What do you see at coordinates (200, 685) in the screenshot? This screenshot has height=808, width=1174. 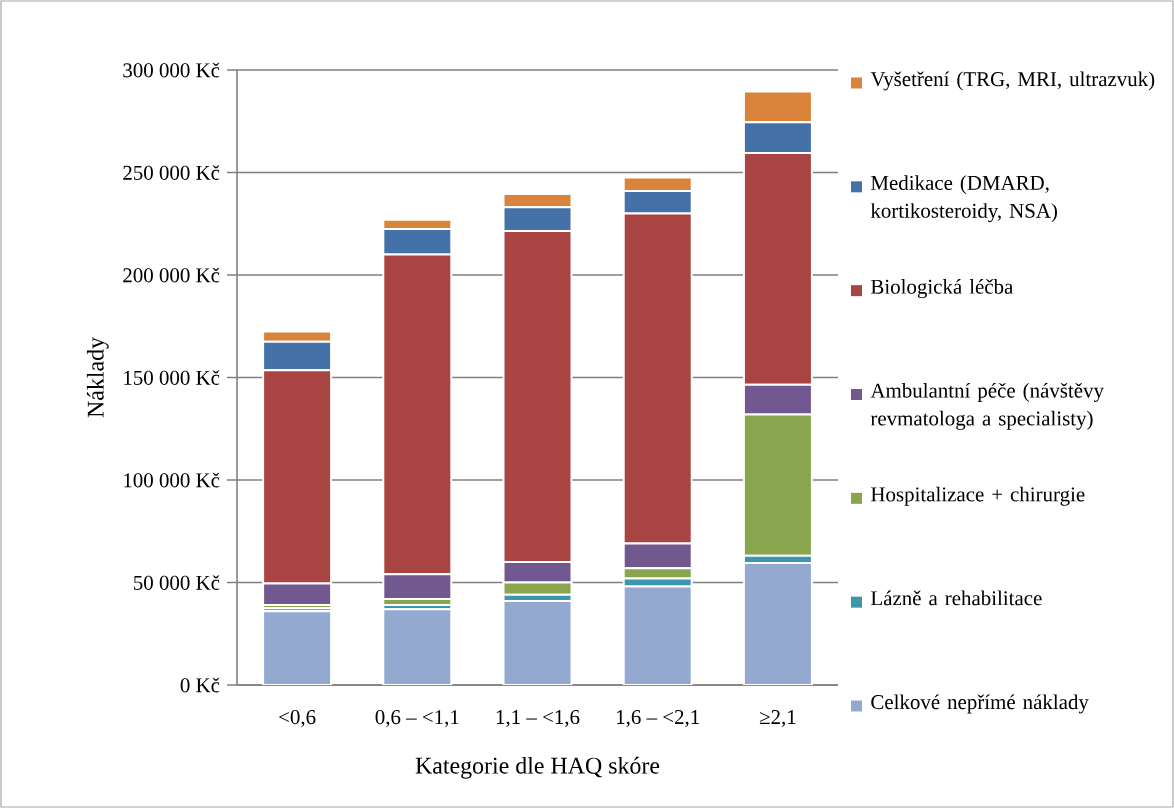 I see `y-tick-label: 0 Kč` at bounding box center [200, 685].